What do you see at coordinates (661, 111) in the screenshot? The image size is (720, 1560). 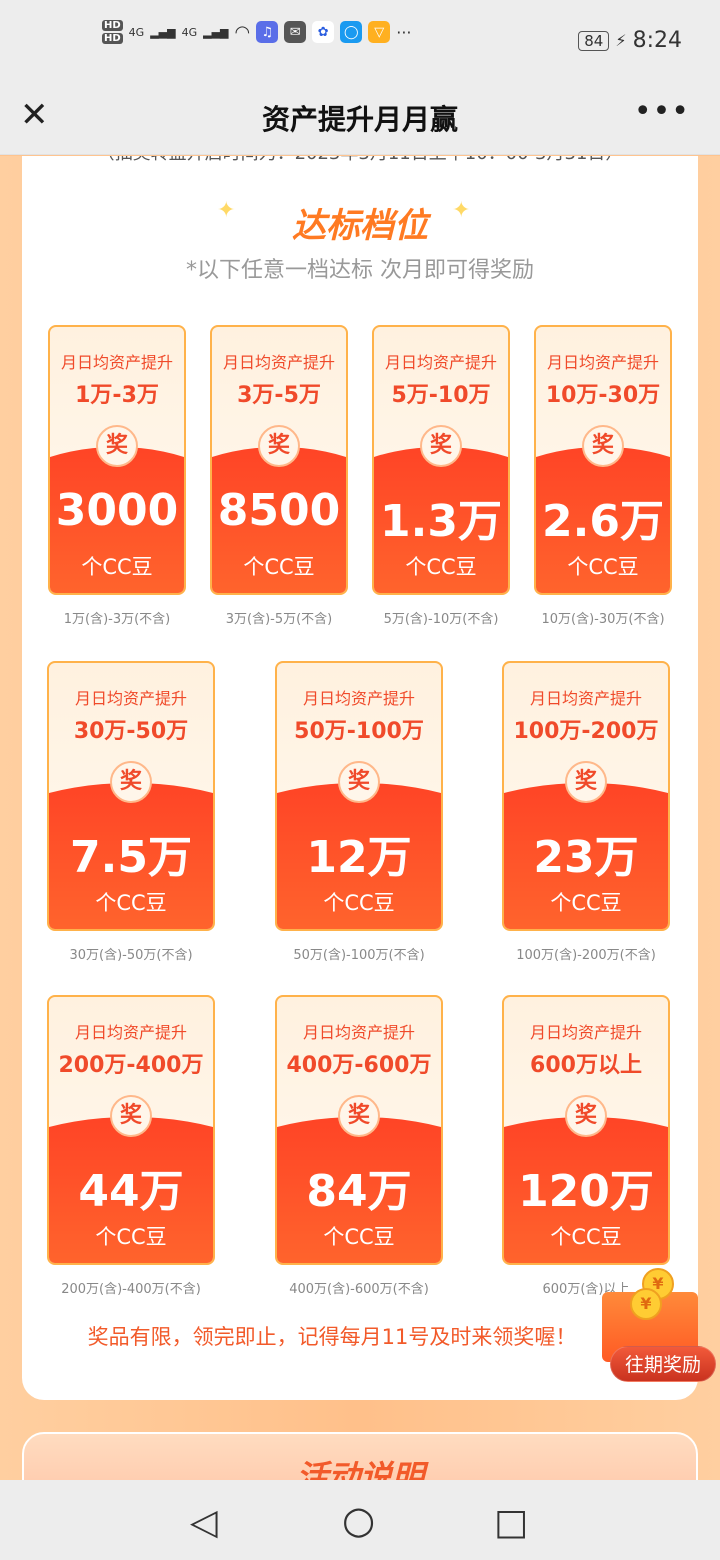 I see `more-icon: •••` at bounding box center [661, 111].